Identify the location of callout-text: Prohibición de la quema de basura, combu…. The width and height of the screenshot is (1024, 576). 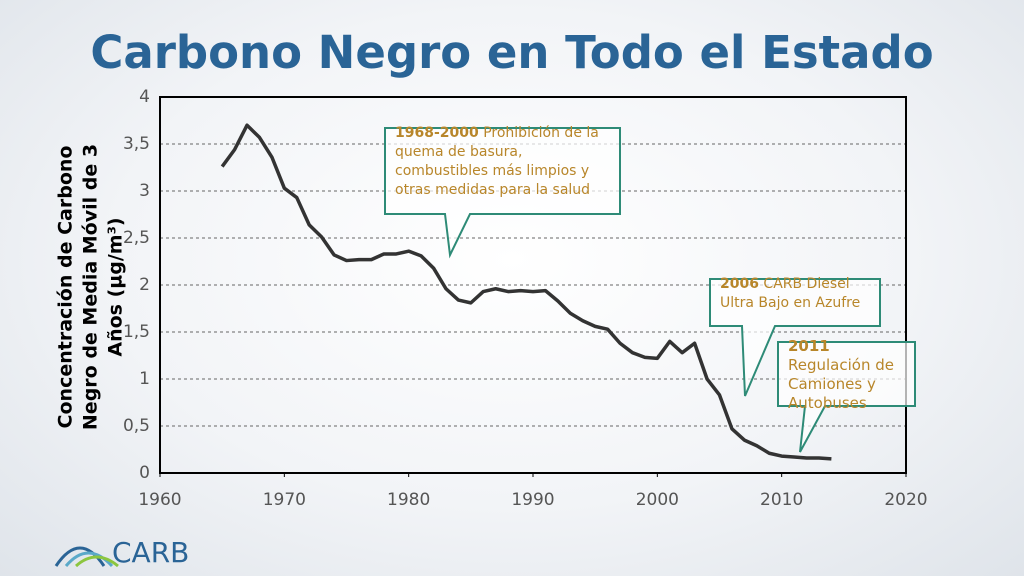
(497, 161).